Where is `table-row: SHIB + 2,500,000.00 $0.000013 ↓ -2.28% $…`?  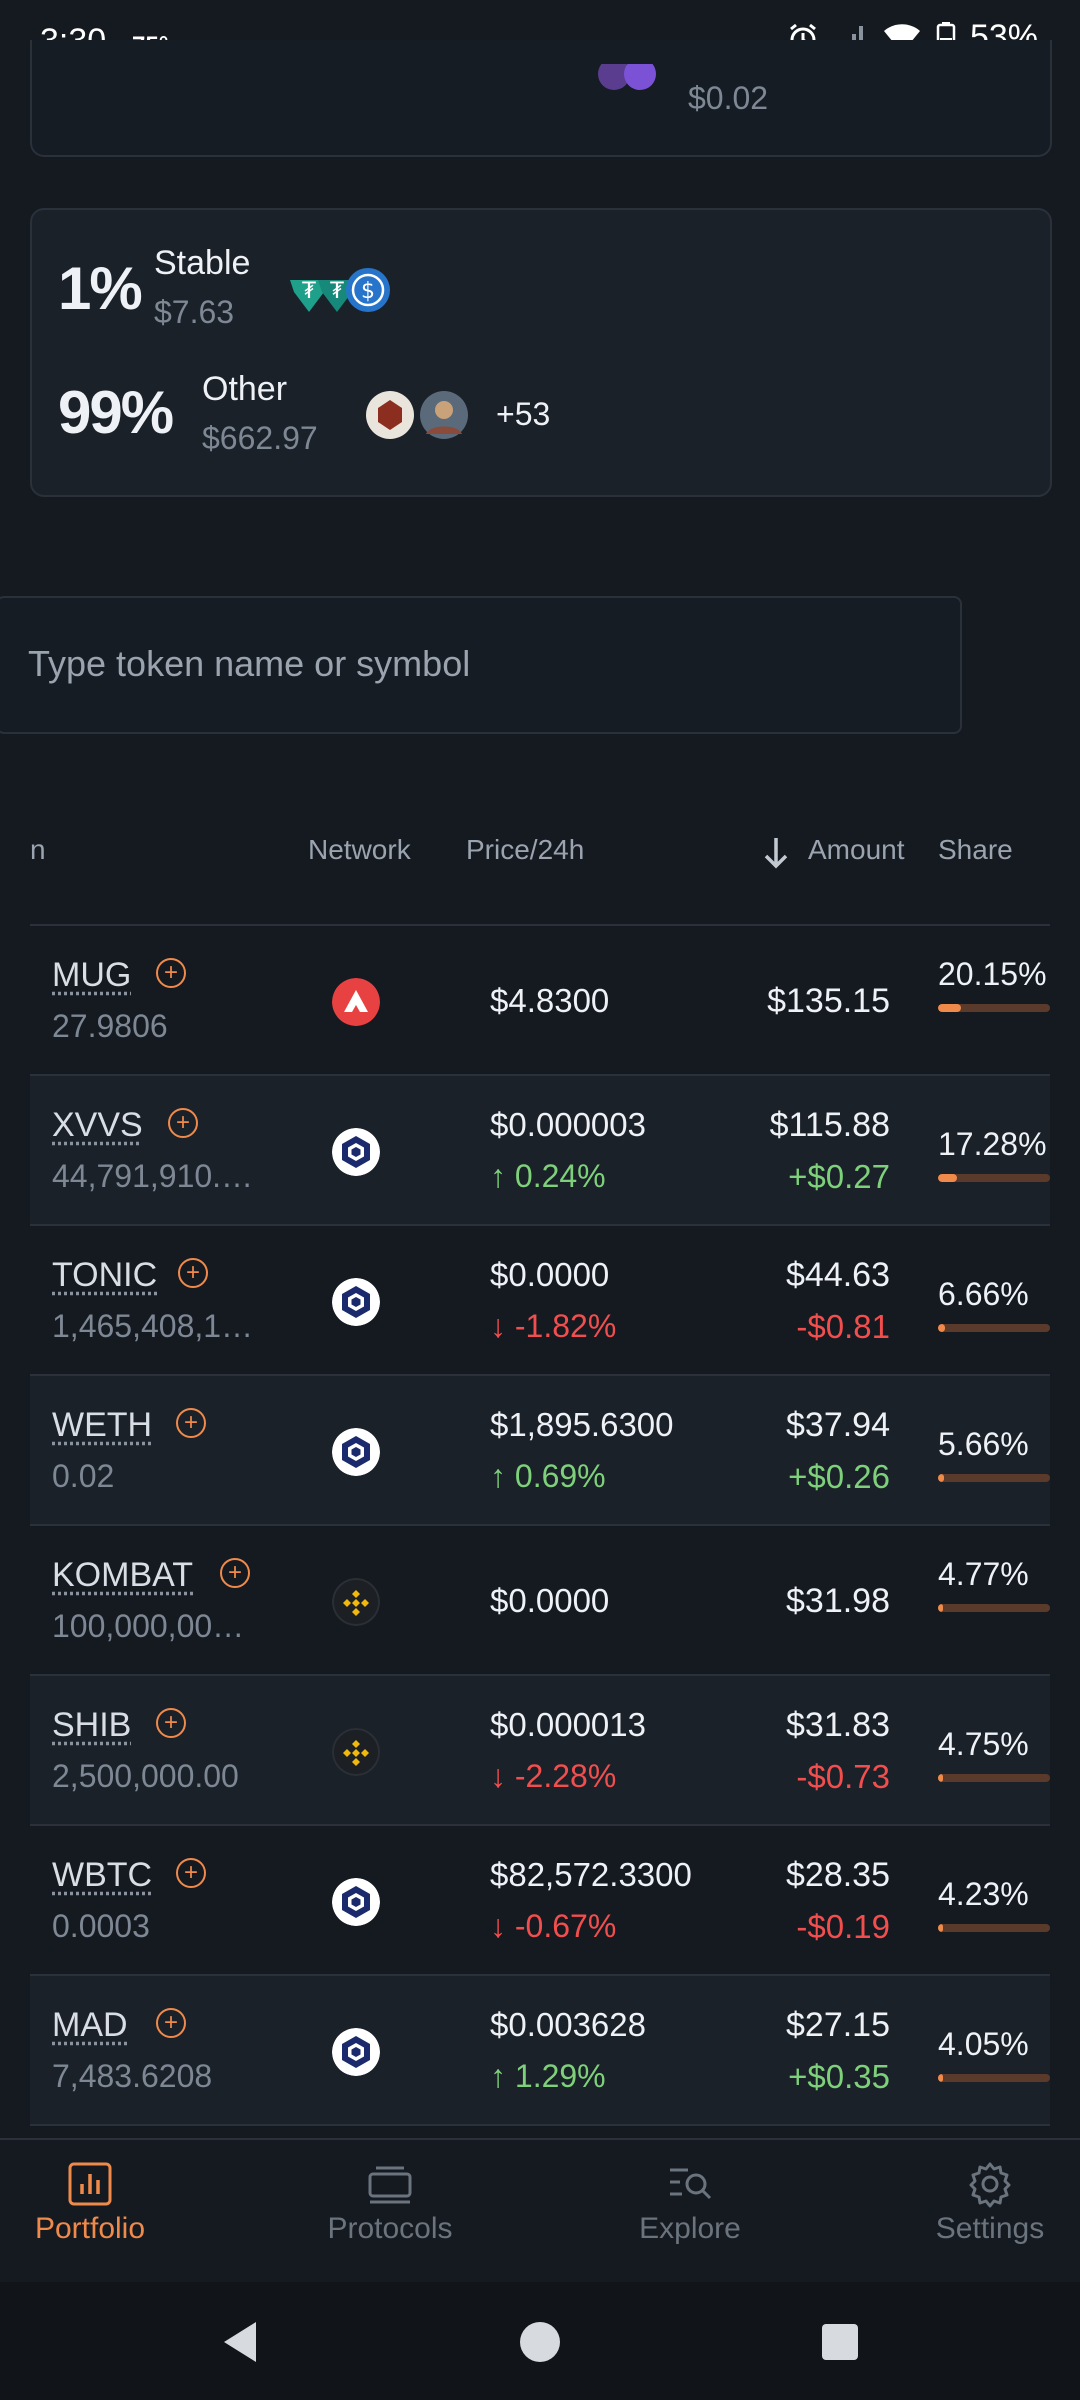
table-row: SHIB + 2,500,000.00 $0.000013 ↓ -2.28% $… is located at coordinates (540, 1751).